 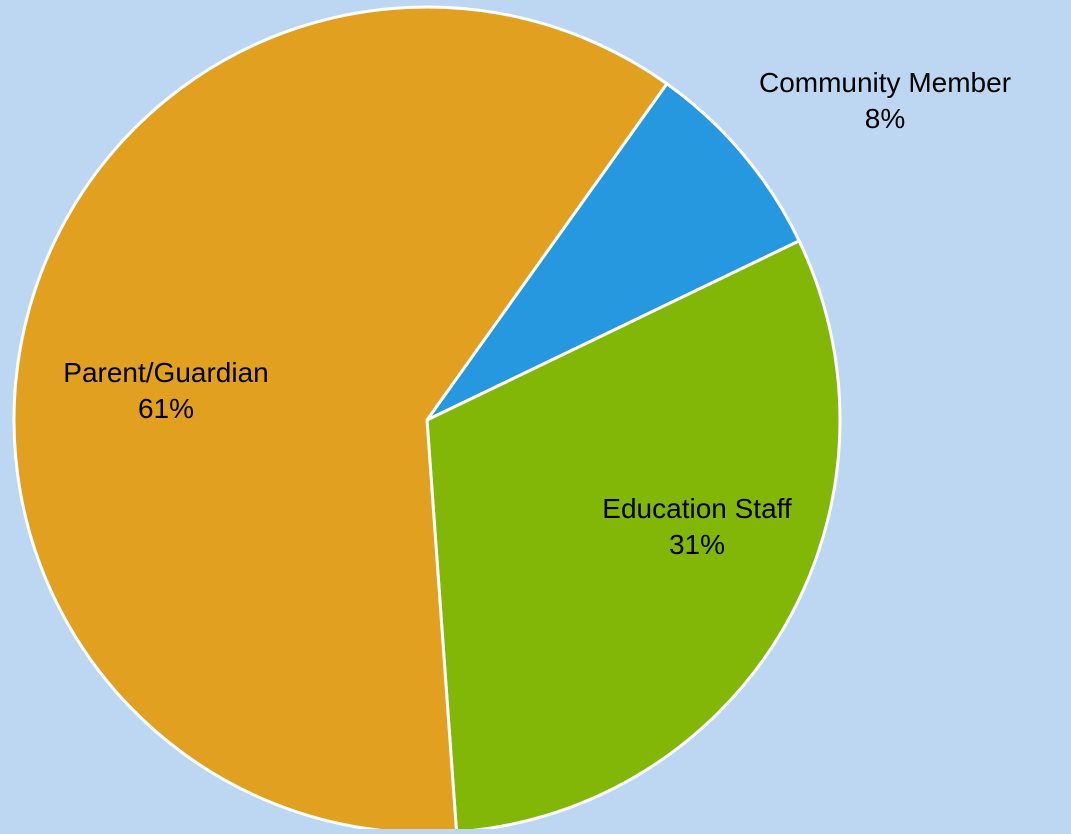 I want to click on pie-slice-community-member, so click(x=613, y=252).